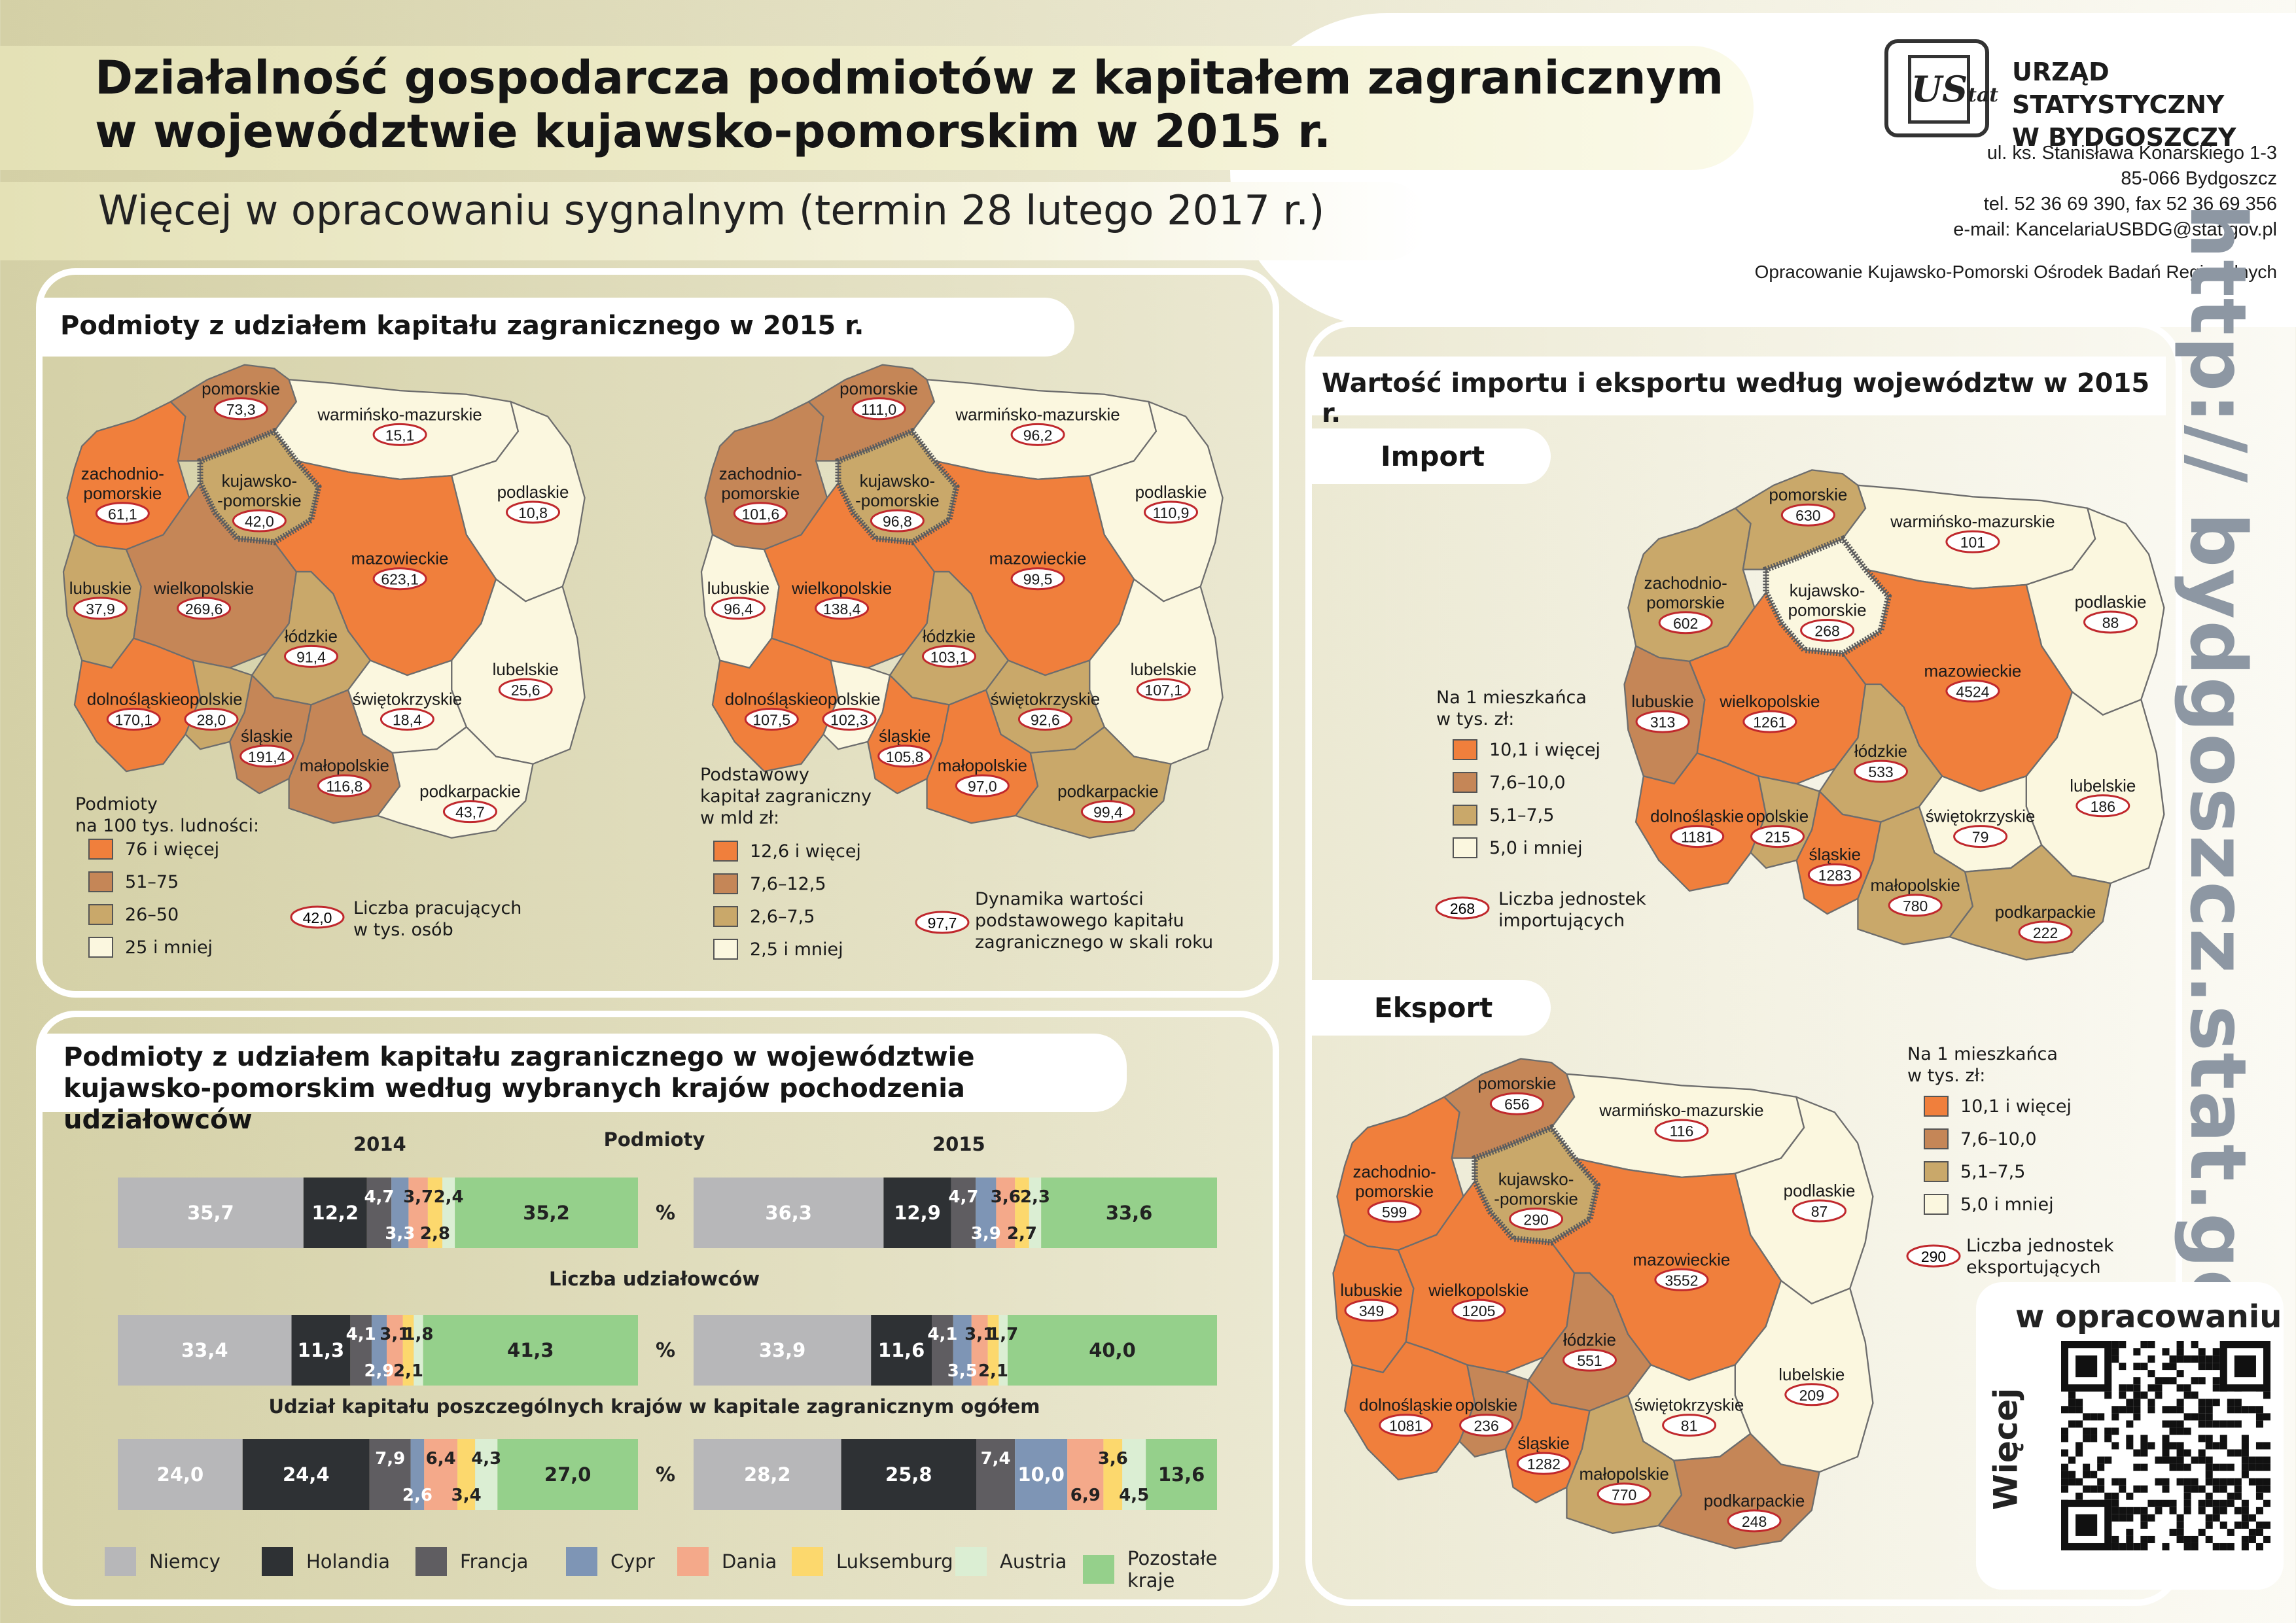  I want to click on region-value: 248, so click(1755, 1522).